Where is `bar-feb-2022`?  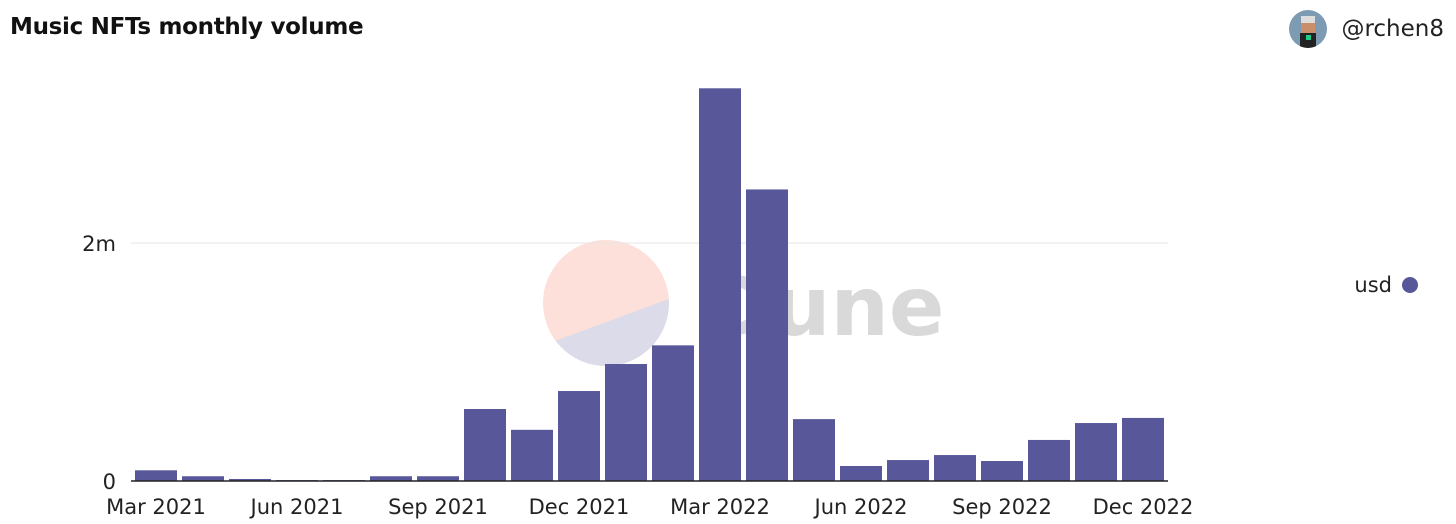 bar-feb-2022 is located at coordinates (673, 413).